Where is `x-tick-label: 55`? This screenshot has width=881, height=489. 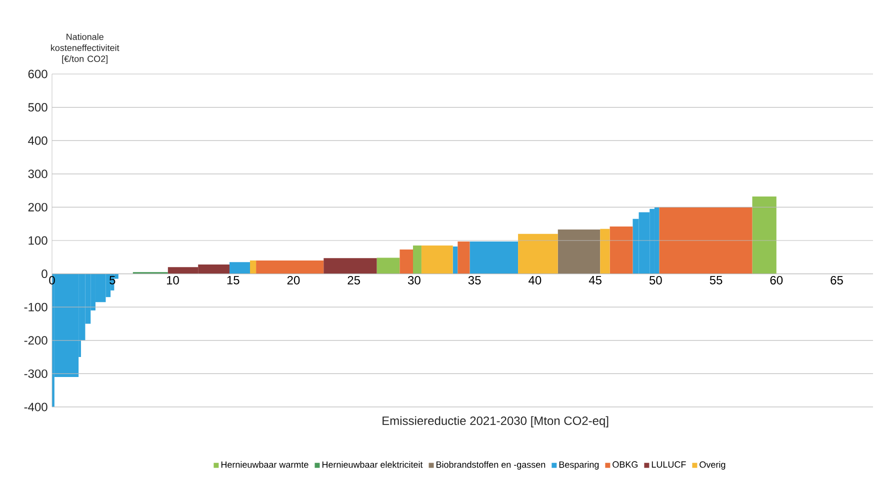
x-tick-label: 55 is located at coordinates (716, 280).